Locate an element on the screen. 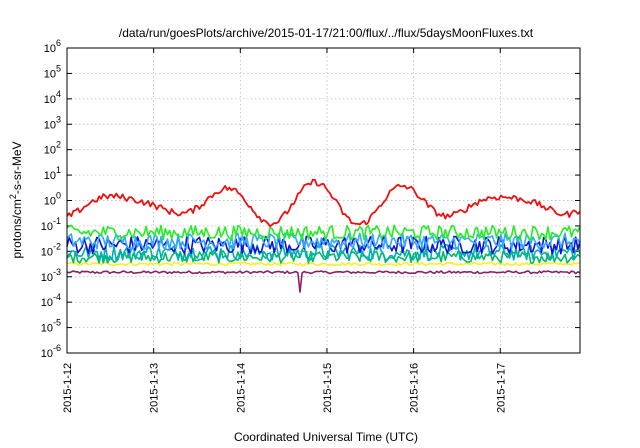 This screenshot has width=640, height=448. x-axis-label: Coordinated Universal Time (UTC) is located at coordinates (326, 437).